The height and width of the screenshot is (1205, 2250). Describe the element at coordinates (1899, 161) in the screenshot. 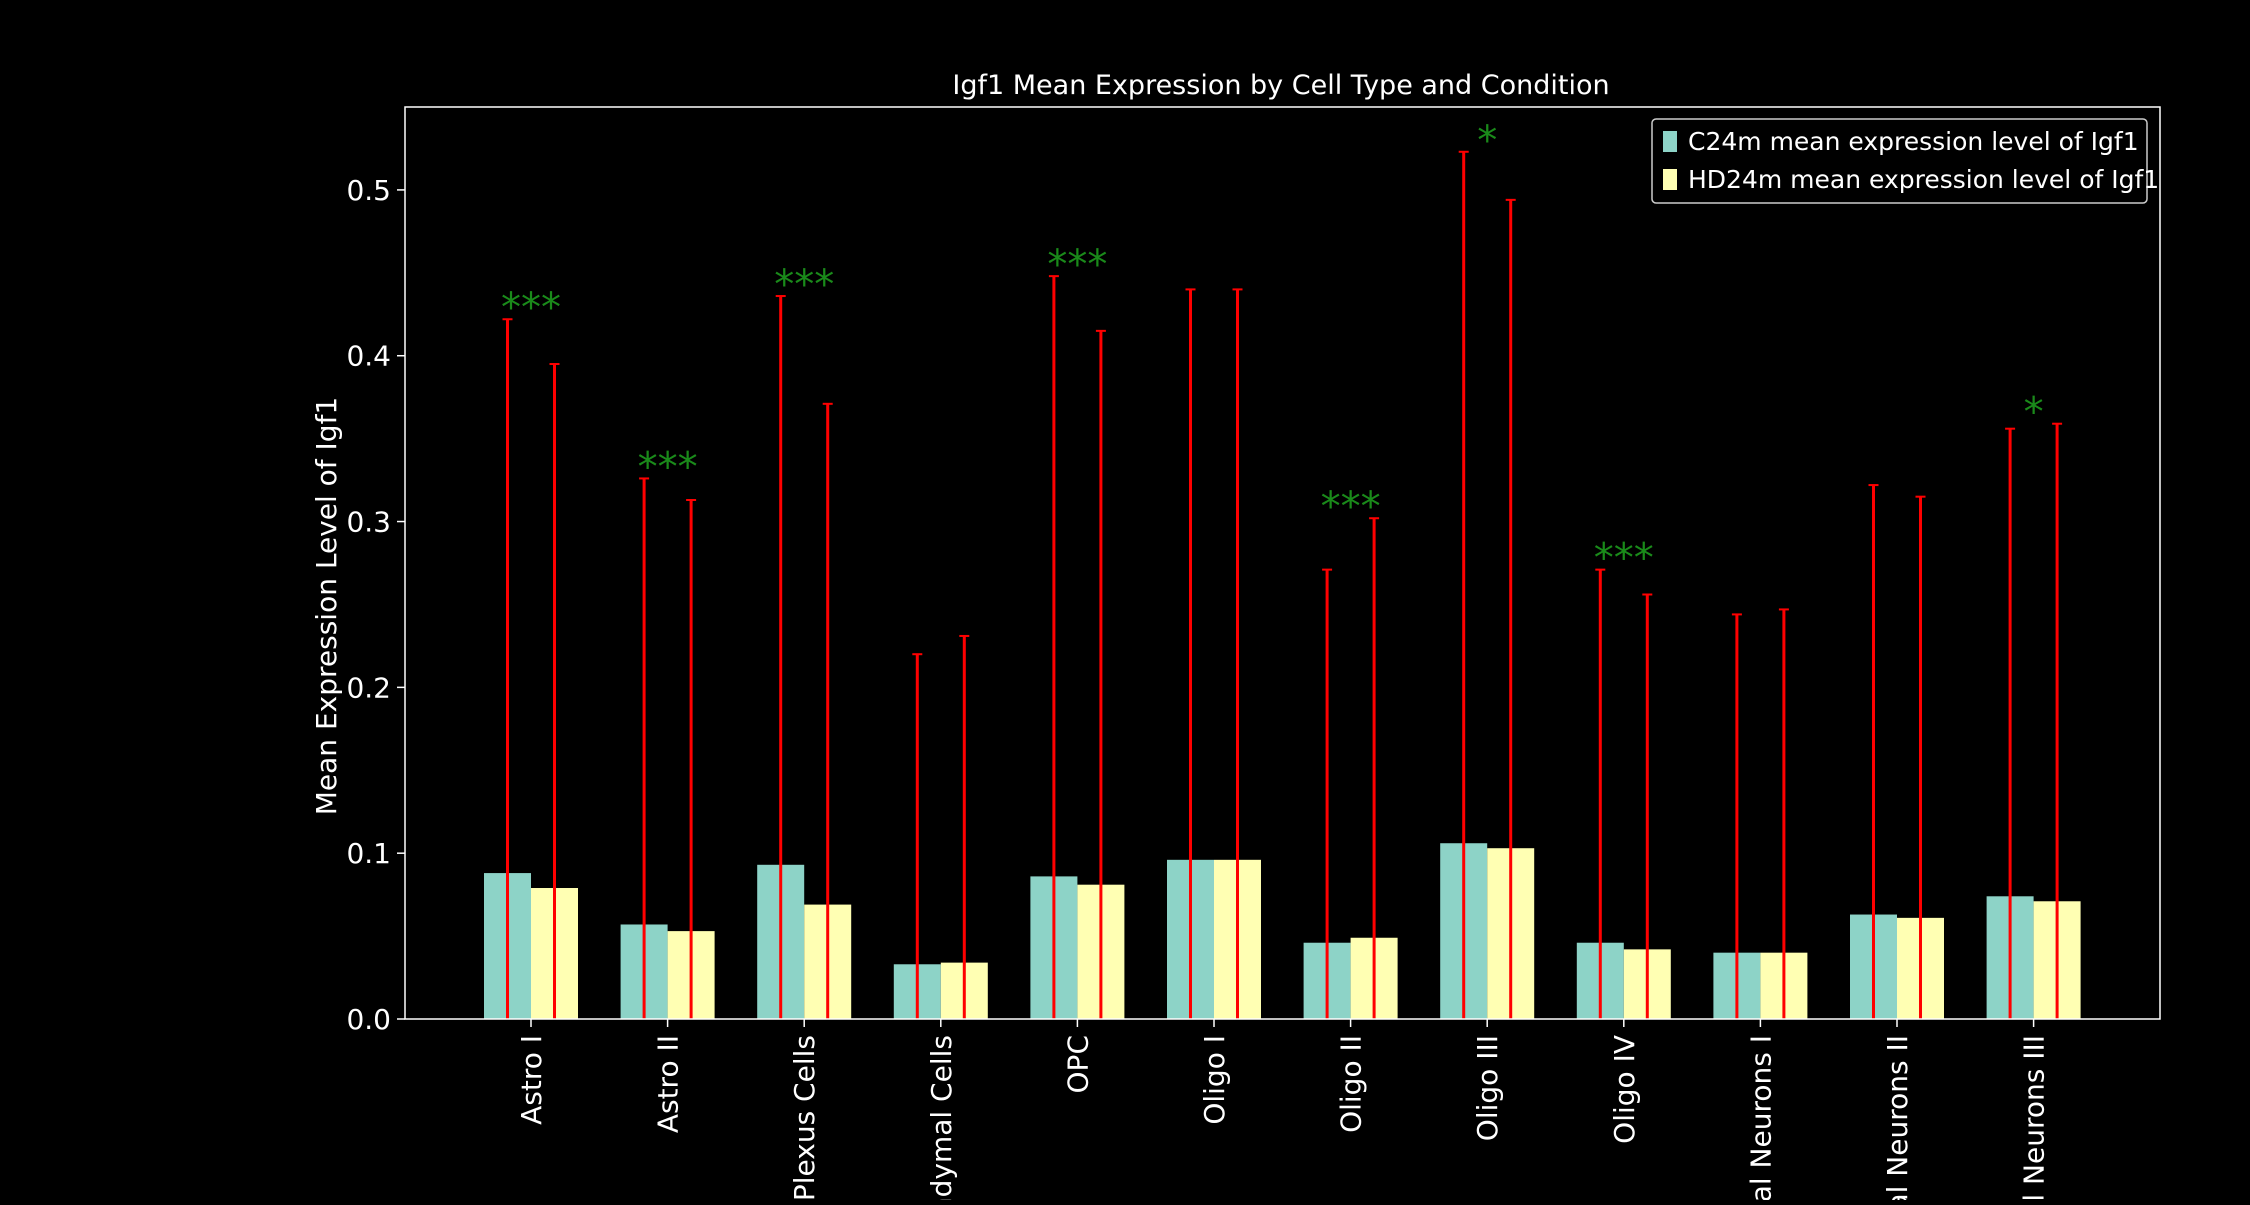

I see `legend-frame` at that location.